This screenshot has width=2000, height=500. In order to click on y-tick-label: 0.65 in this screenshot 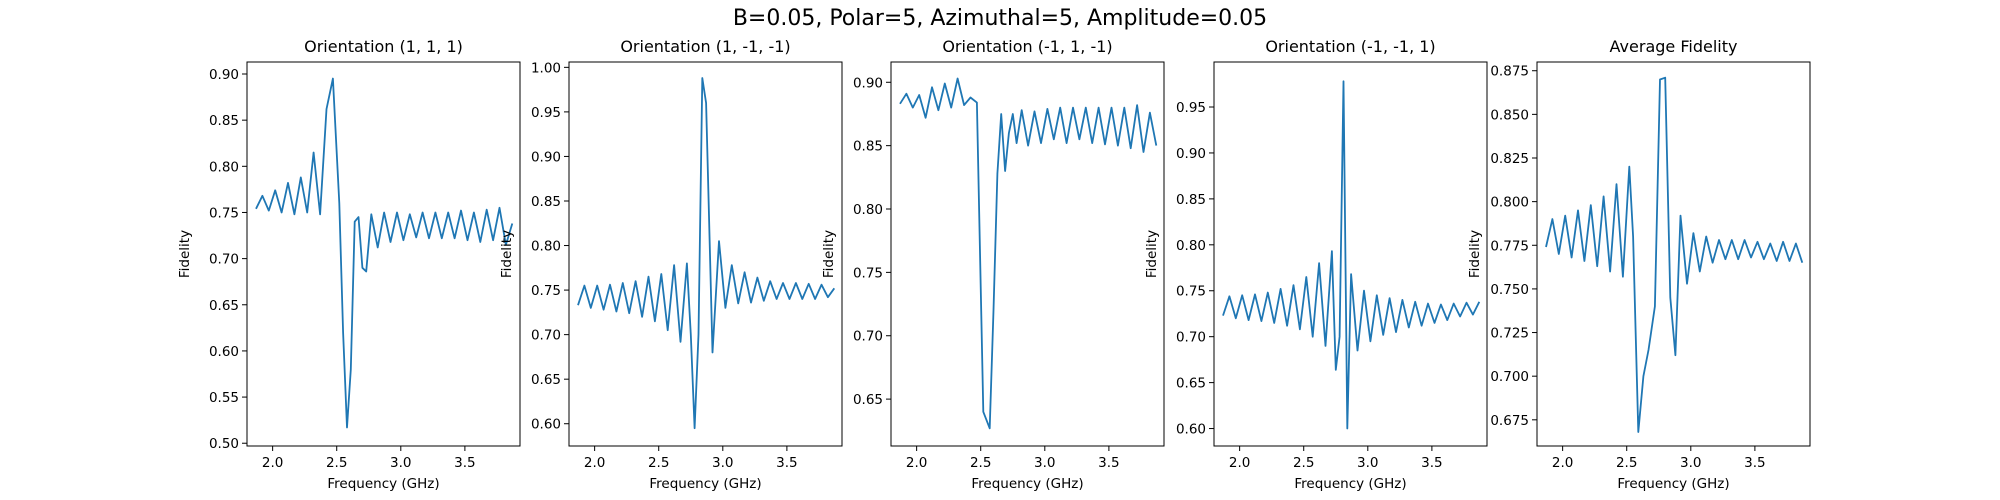, I will do `click(1191, 384)`.